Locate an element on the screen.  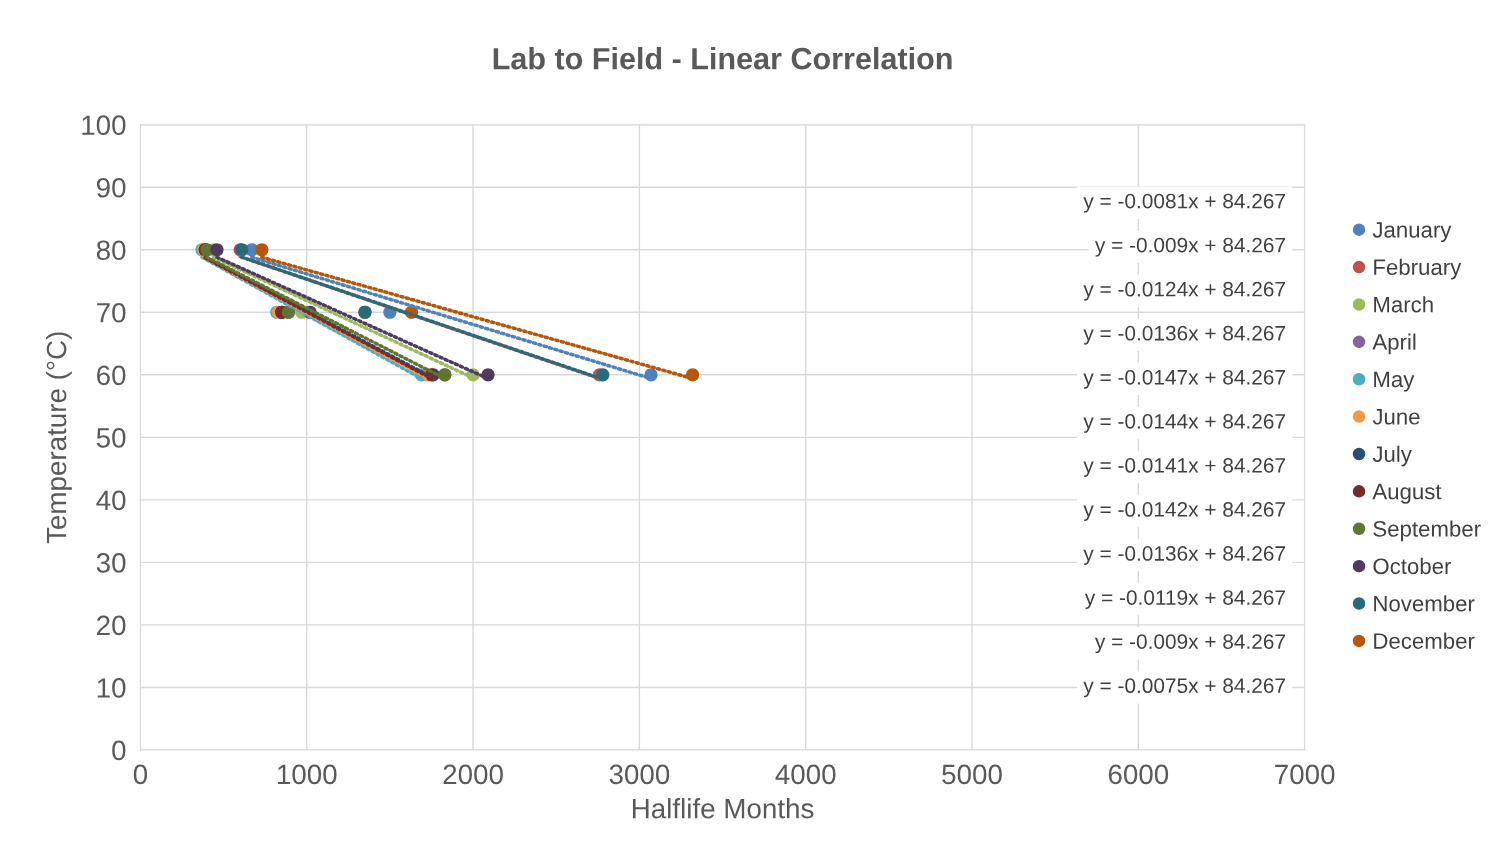
legend-label: April is located at coordinates (1394, 344).